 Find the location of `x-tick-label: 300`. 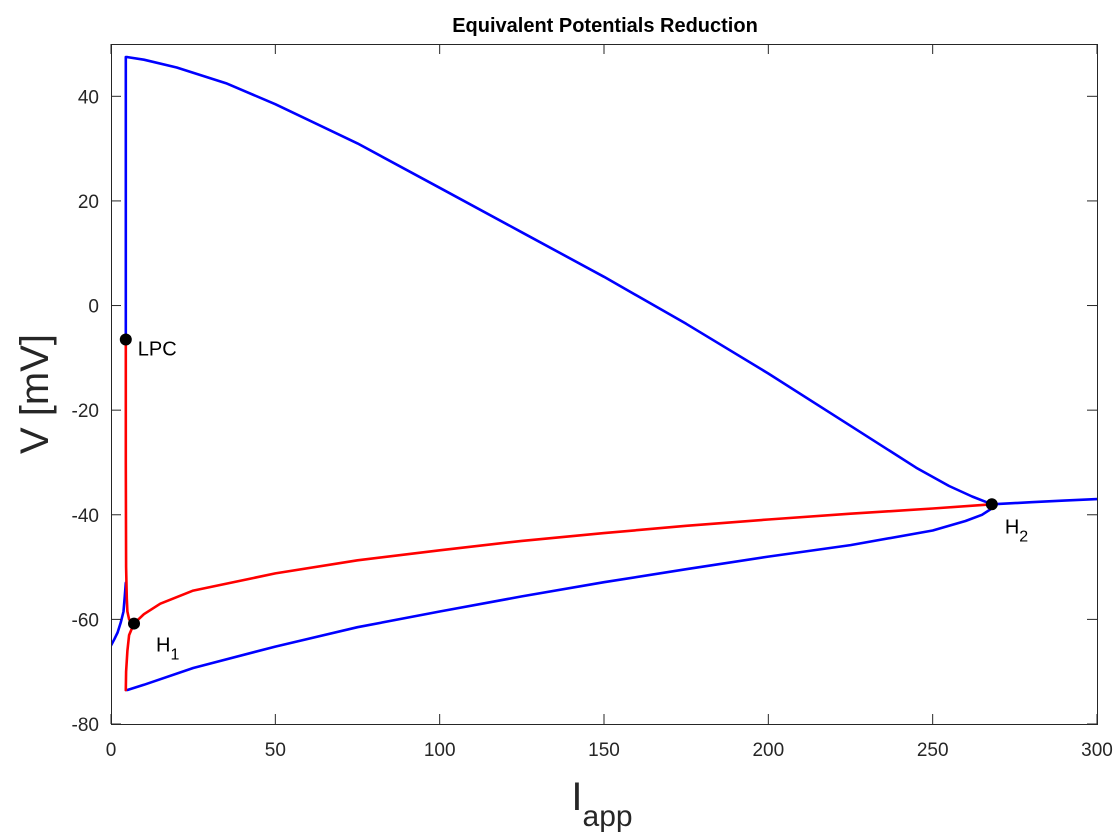

x-tick-label: 300 is located at coordinates (1097, 750).